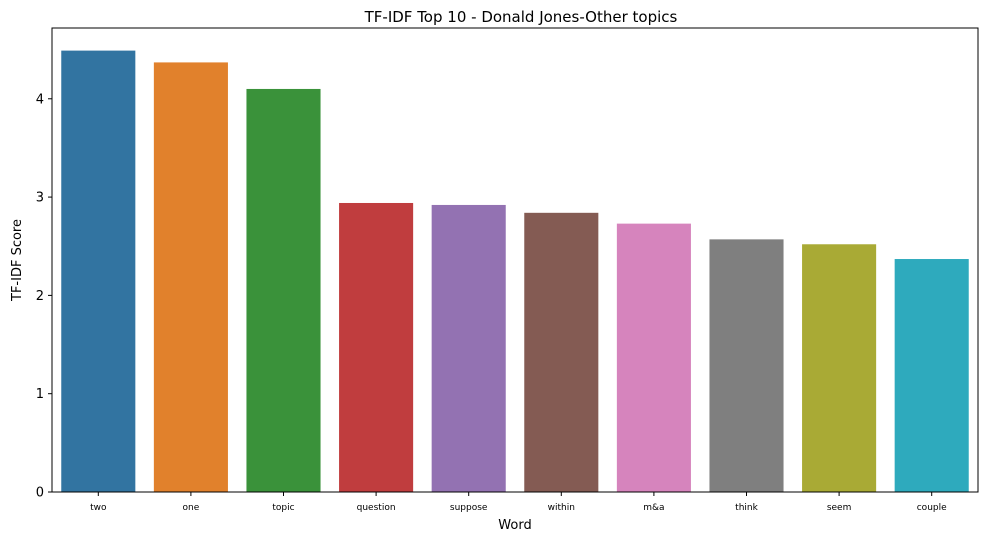 The height and width of the screenshot is (545, 991). I want to click on x-tick-label: question, so click(376, 508).